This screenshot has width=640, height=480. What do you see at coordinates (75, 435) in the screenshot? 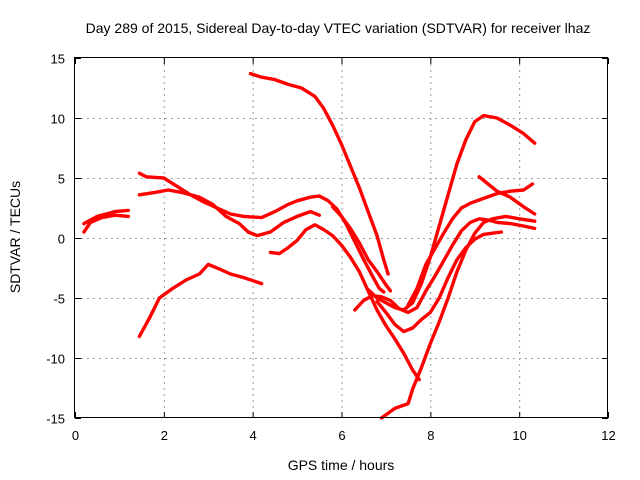
I see `x-tick-label: 0` at bounding box center [75, 435].